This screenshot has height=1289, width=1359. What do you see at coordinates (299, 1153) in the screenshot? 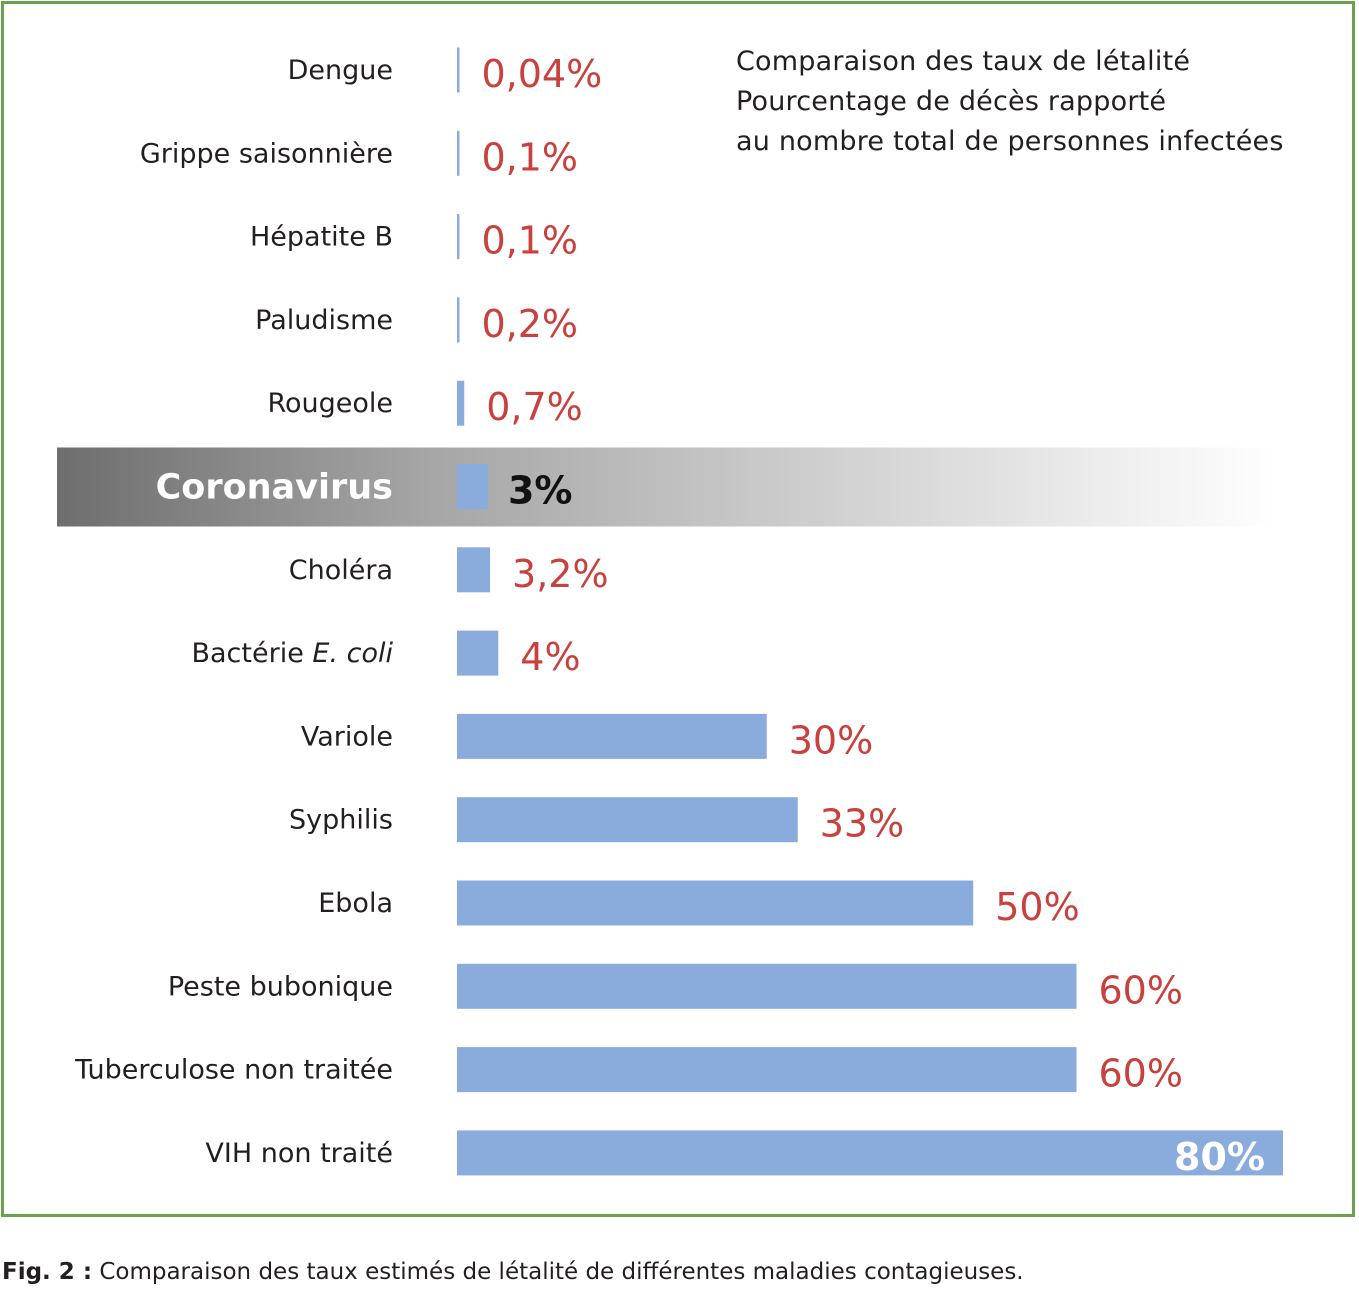
I see `category-label-vih-non-traite: VIH non traité` at bounding box center [299, 1153].